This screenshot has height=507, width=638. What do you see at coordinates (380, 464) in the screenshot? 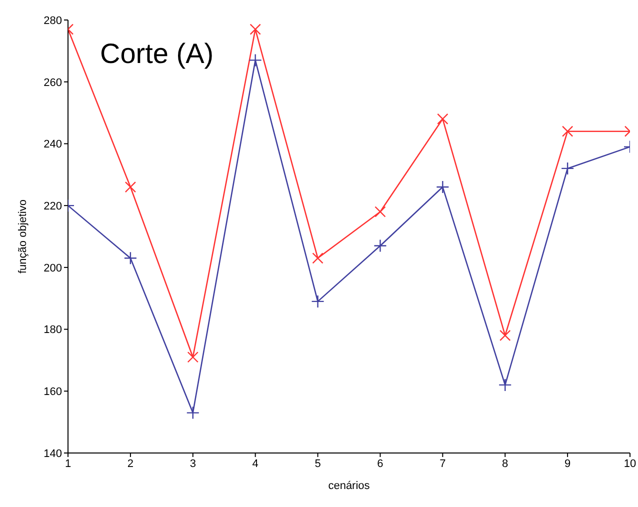
I see `x-tick-label: 6` at bounding box center [380, 464].